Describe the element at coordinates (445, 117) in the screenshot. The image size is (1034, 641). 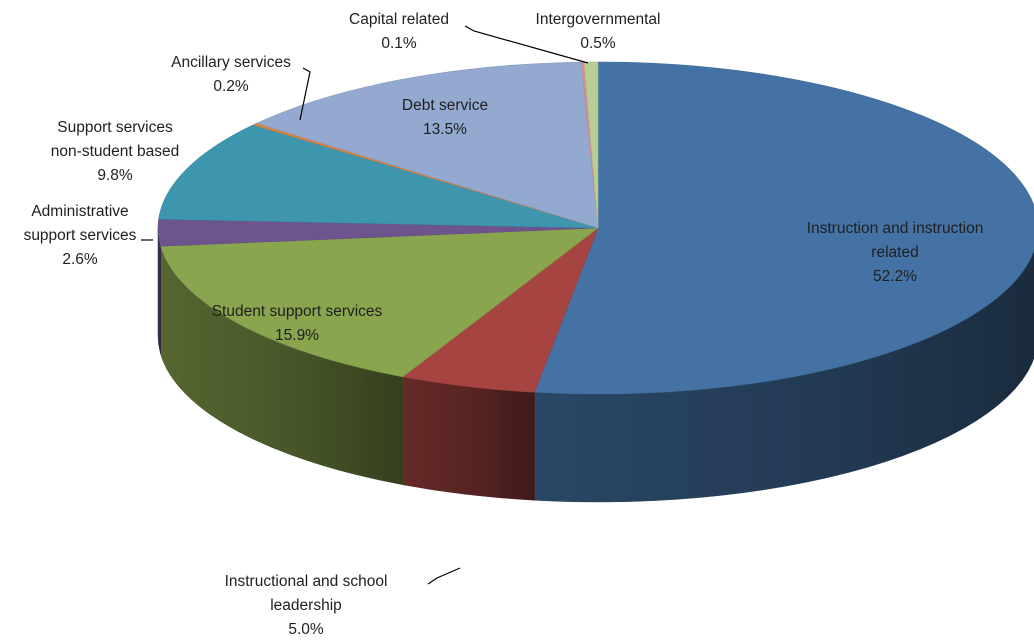
I see `slice-label-6: Debt service 13.5%` at that location.